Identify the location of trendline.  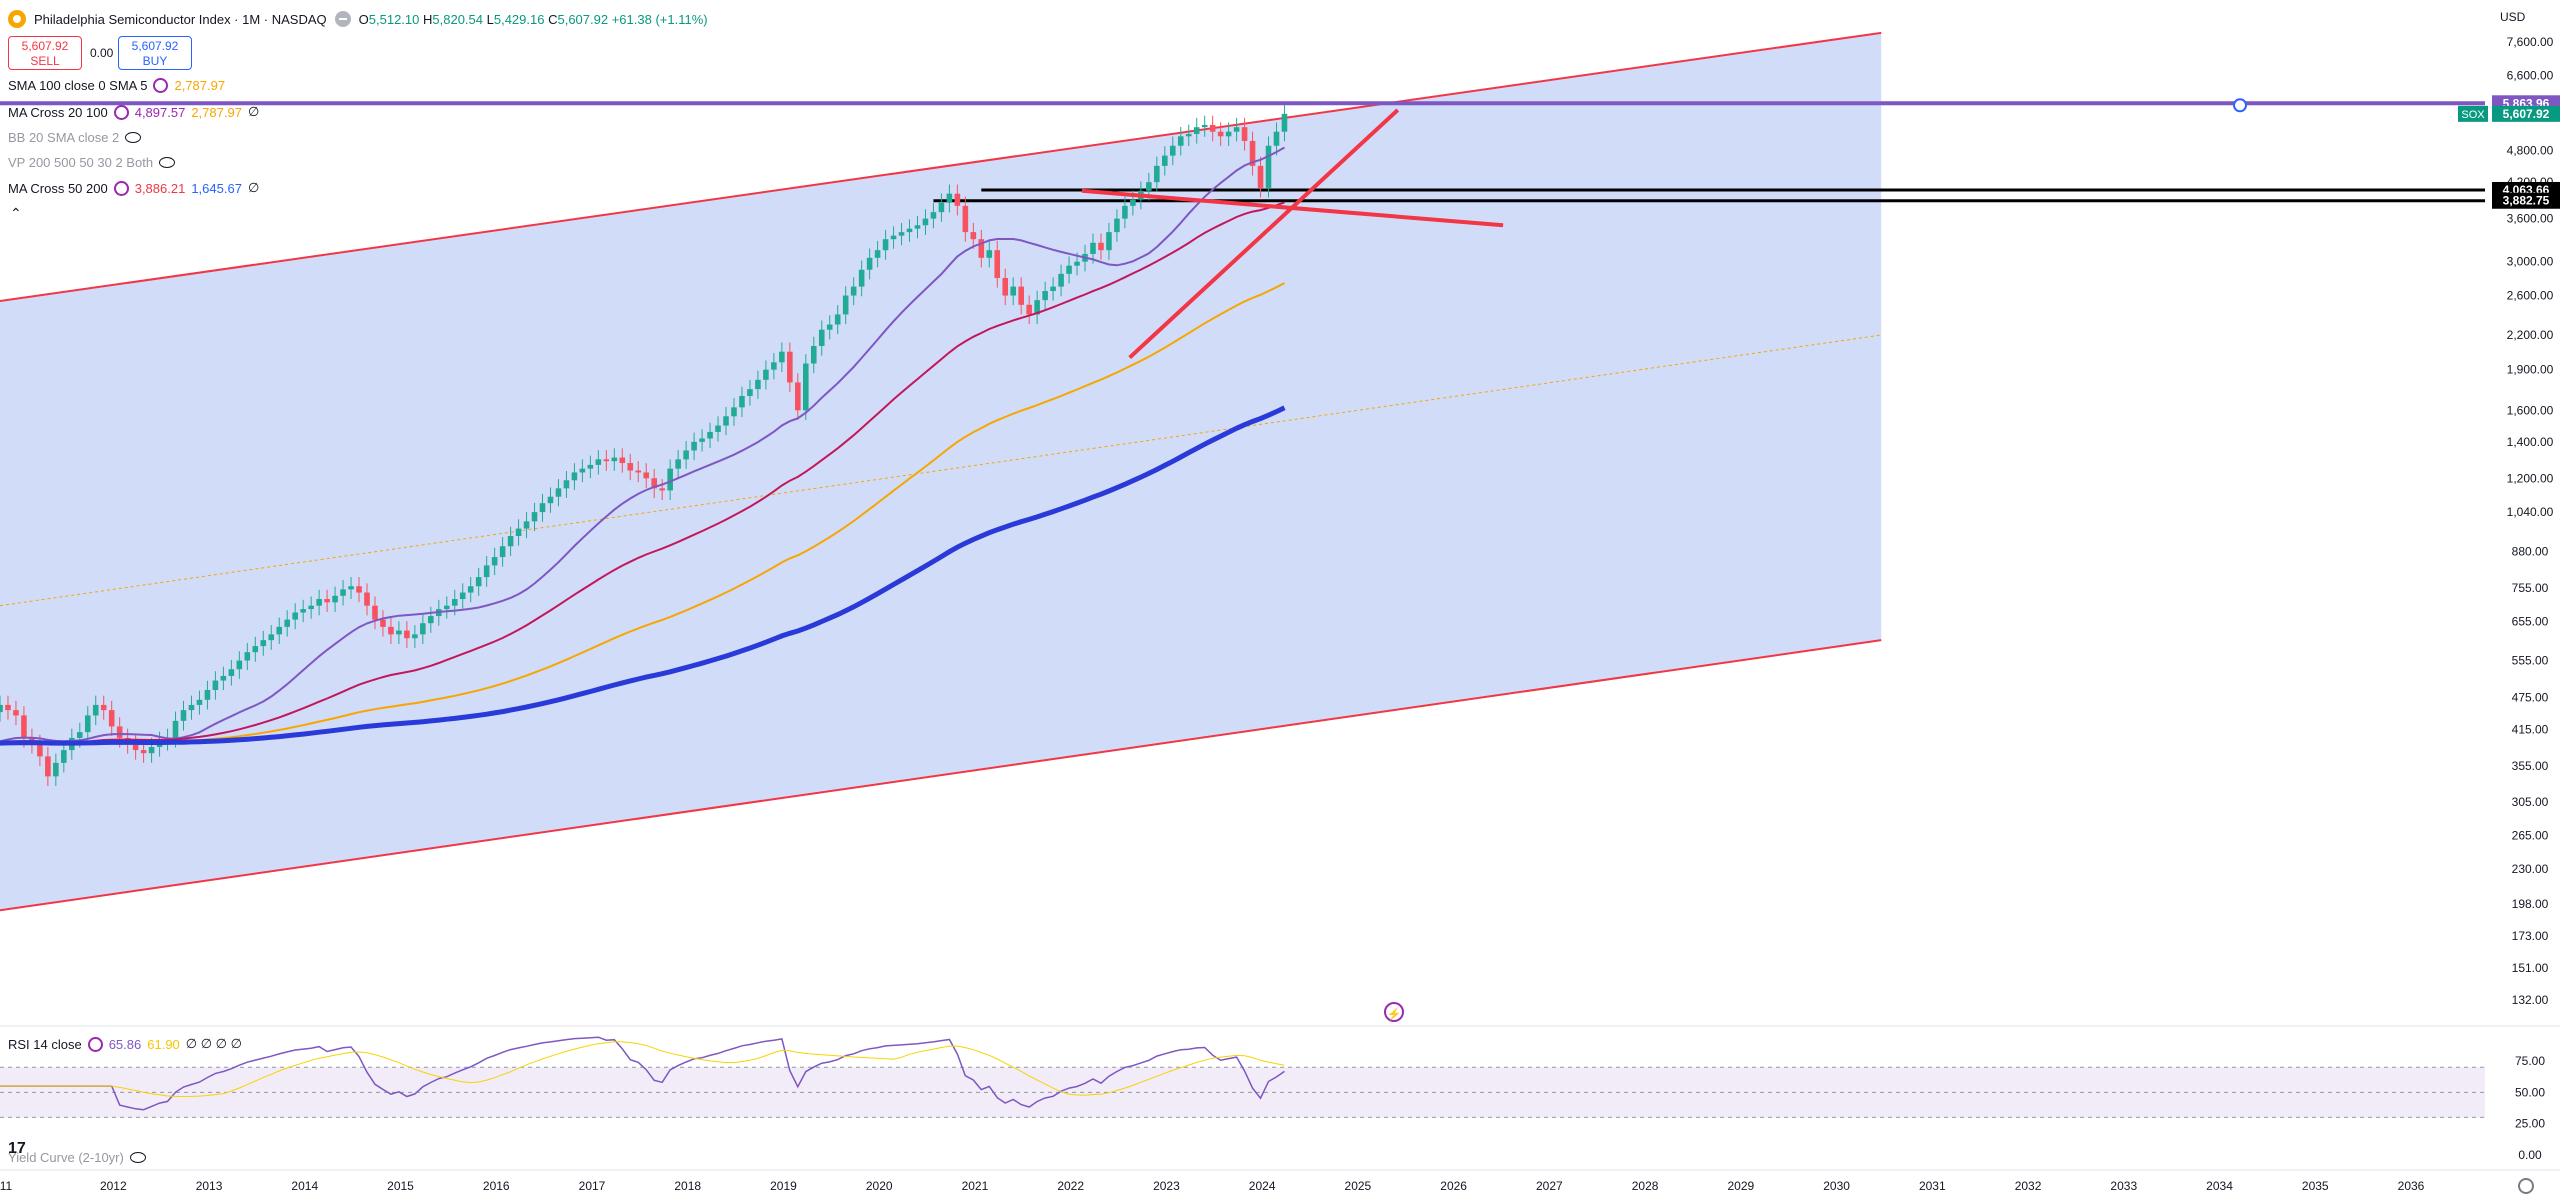
(1264, 234).